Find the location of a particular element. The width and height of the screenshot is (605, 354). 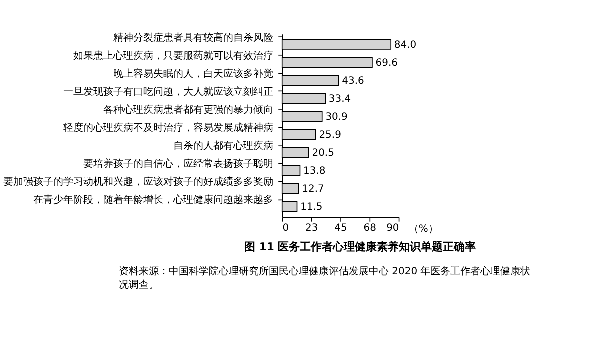

x-axis-title: （%） is located at coordinates (423, 230).